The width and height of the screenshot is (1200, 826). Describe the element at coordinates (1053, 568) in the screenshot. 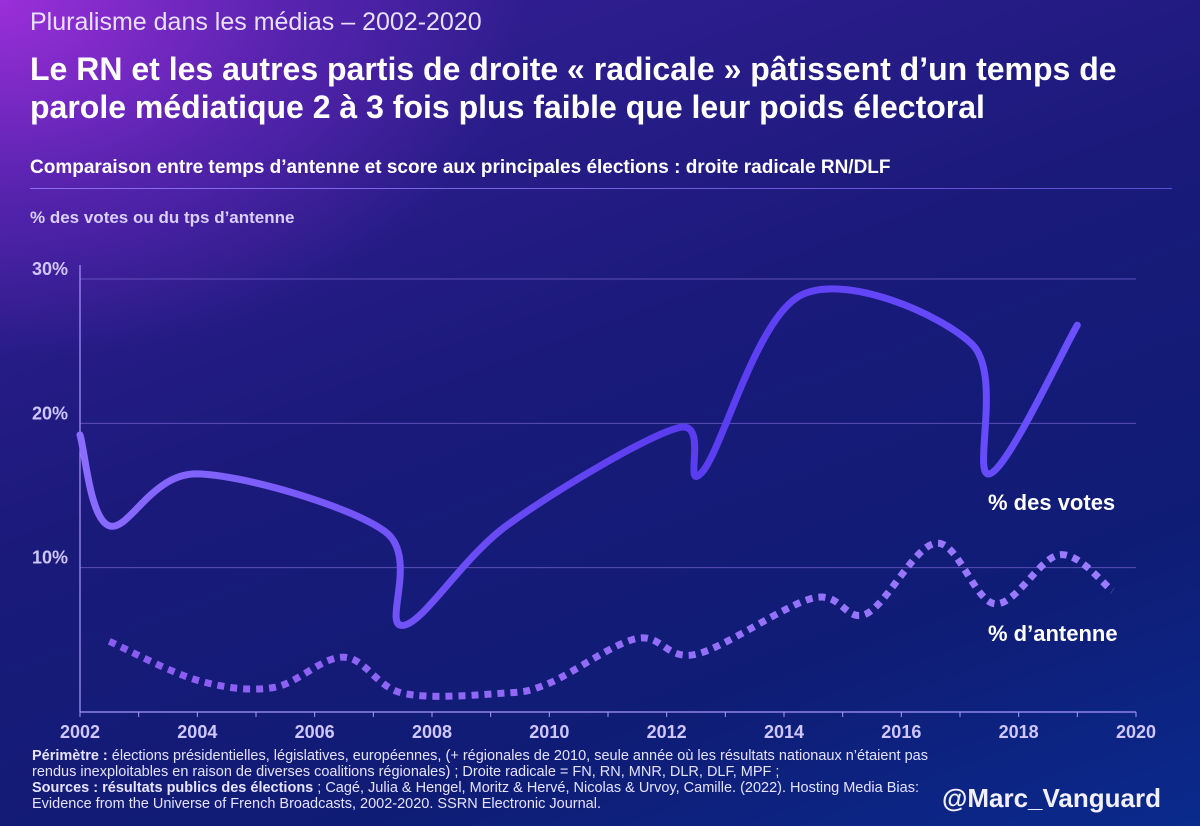

I see `labels: % des votes % d’antenne` at that location.